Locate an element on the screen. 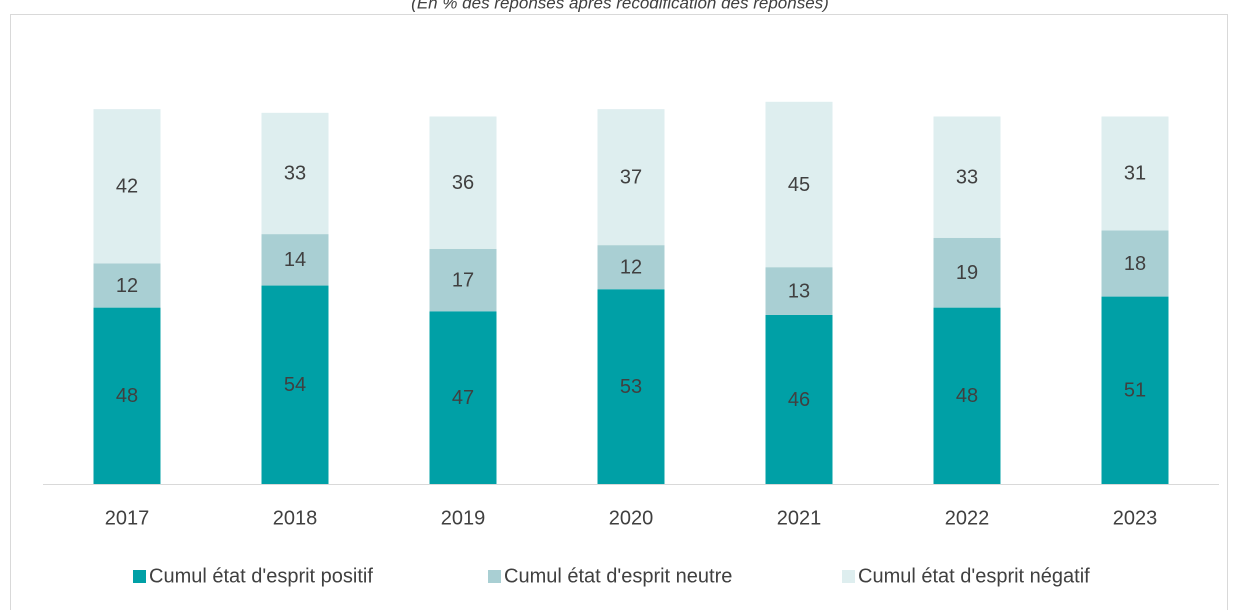  data-label: 36 is located at coordinates (463, 183).